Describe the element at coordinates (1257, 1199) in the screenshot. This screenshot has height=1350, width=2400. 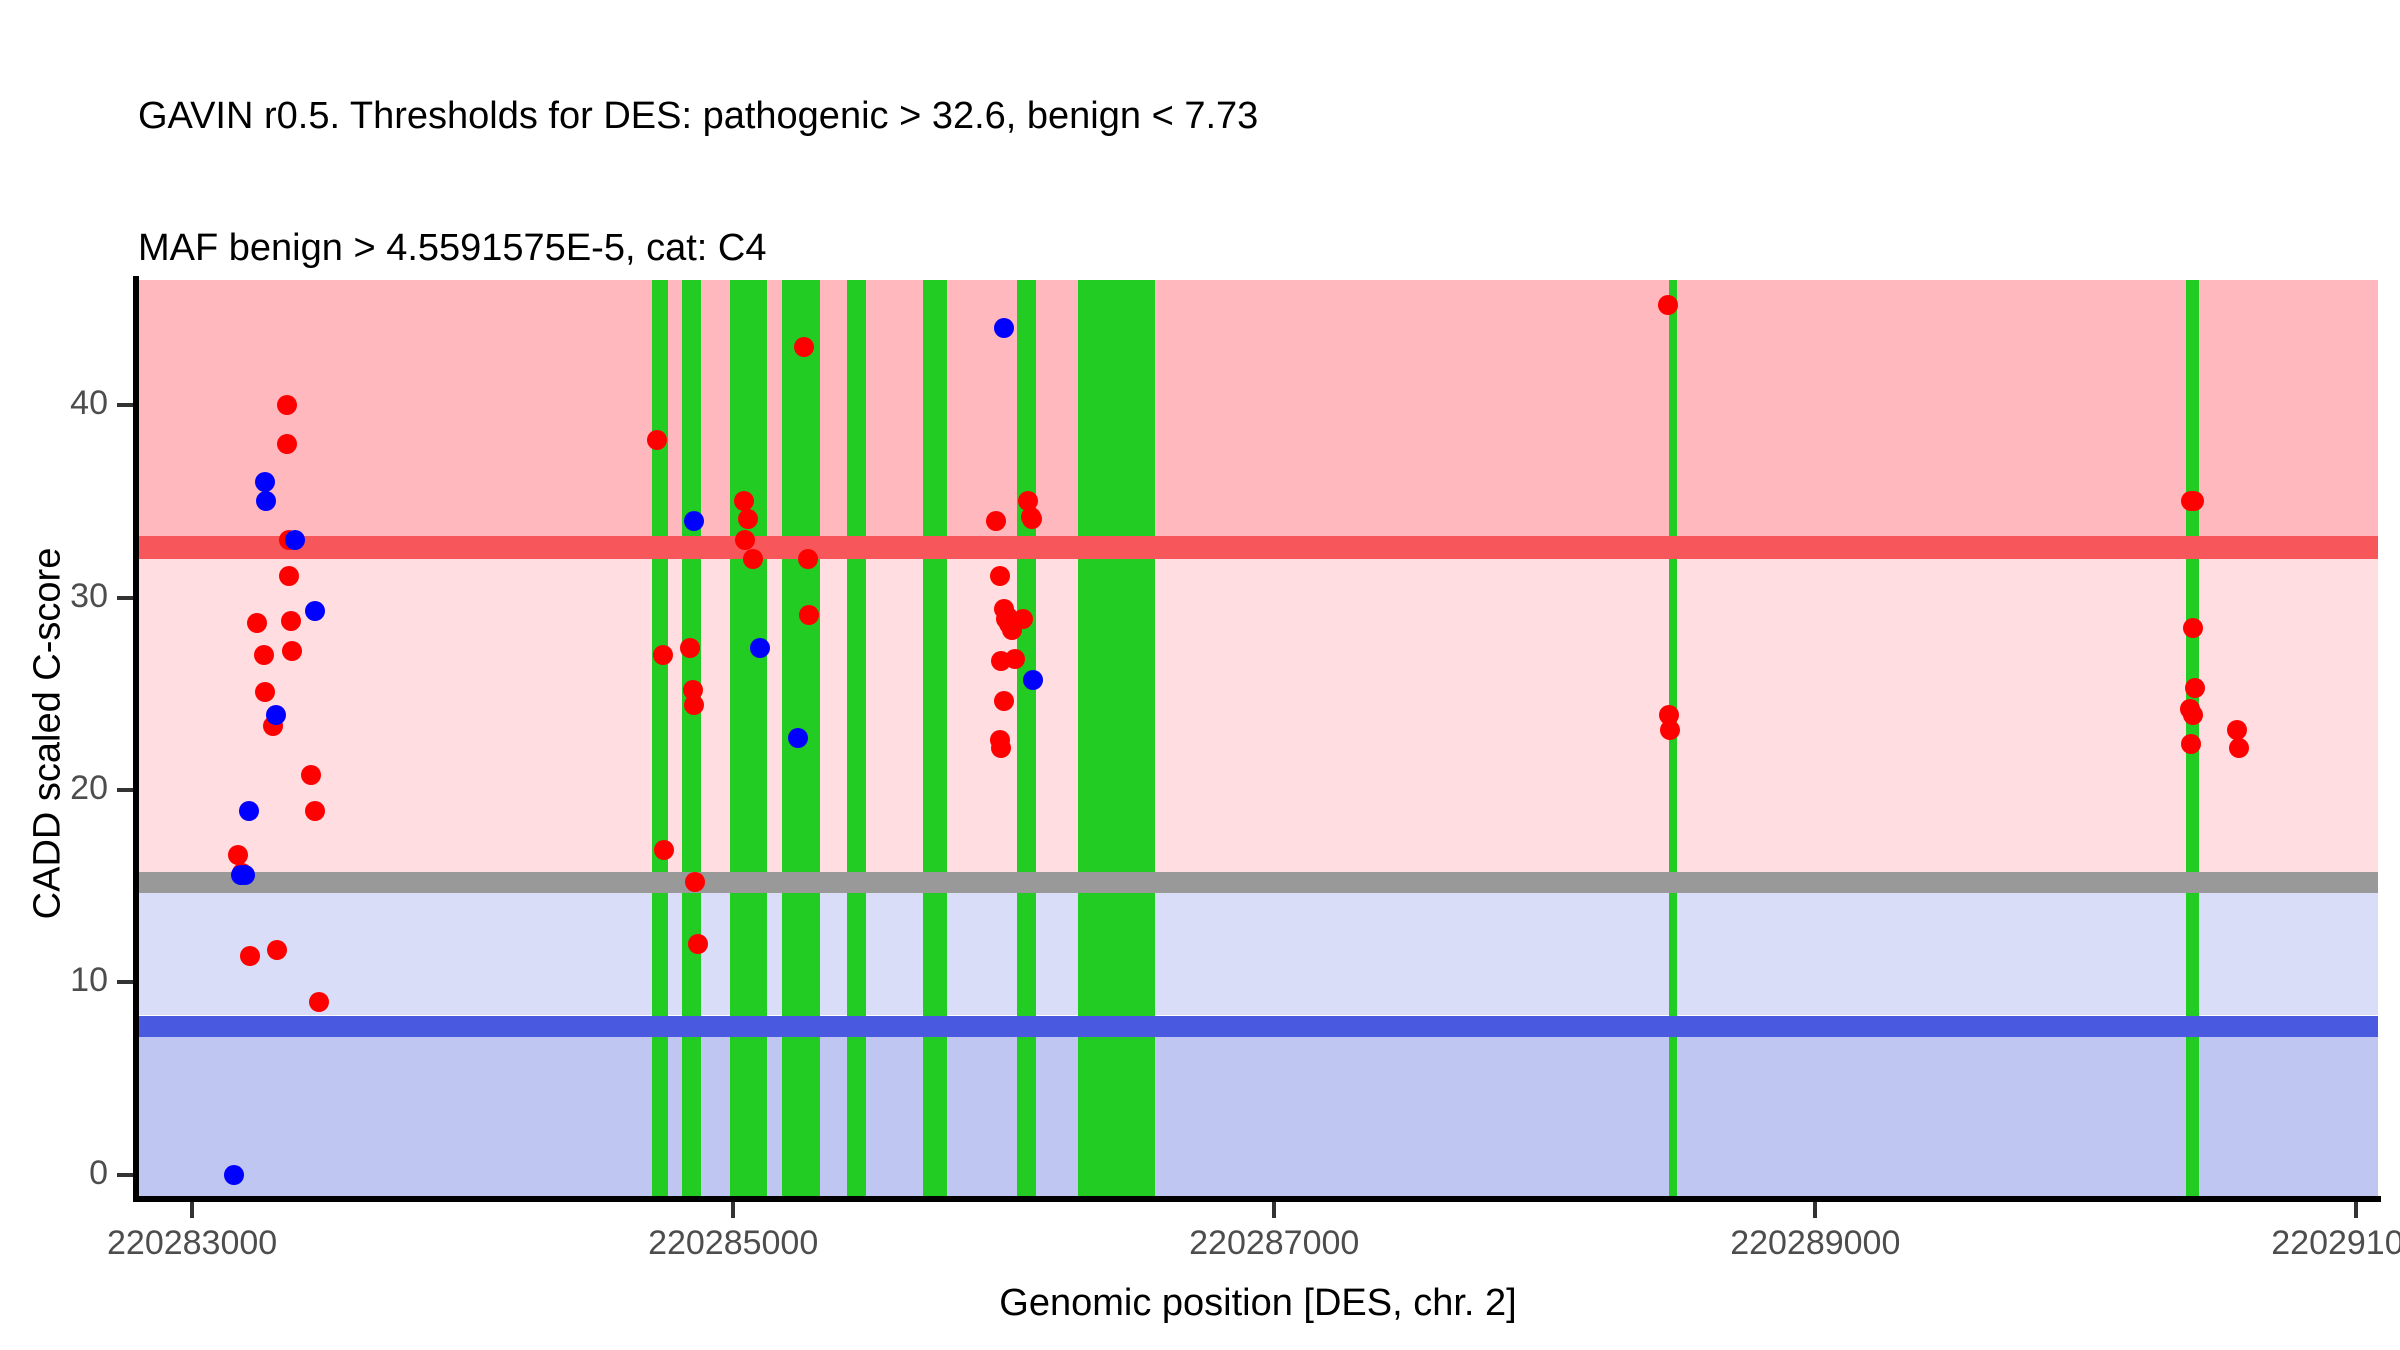
I see `x-axis-line` at that location.